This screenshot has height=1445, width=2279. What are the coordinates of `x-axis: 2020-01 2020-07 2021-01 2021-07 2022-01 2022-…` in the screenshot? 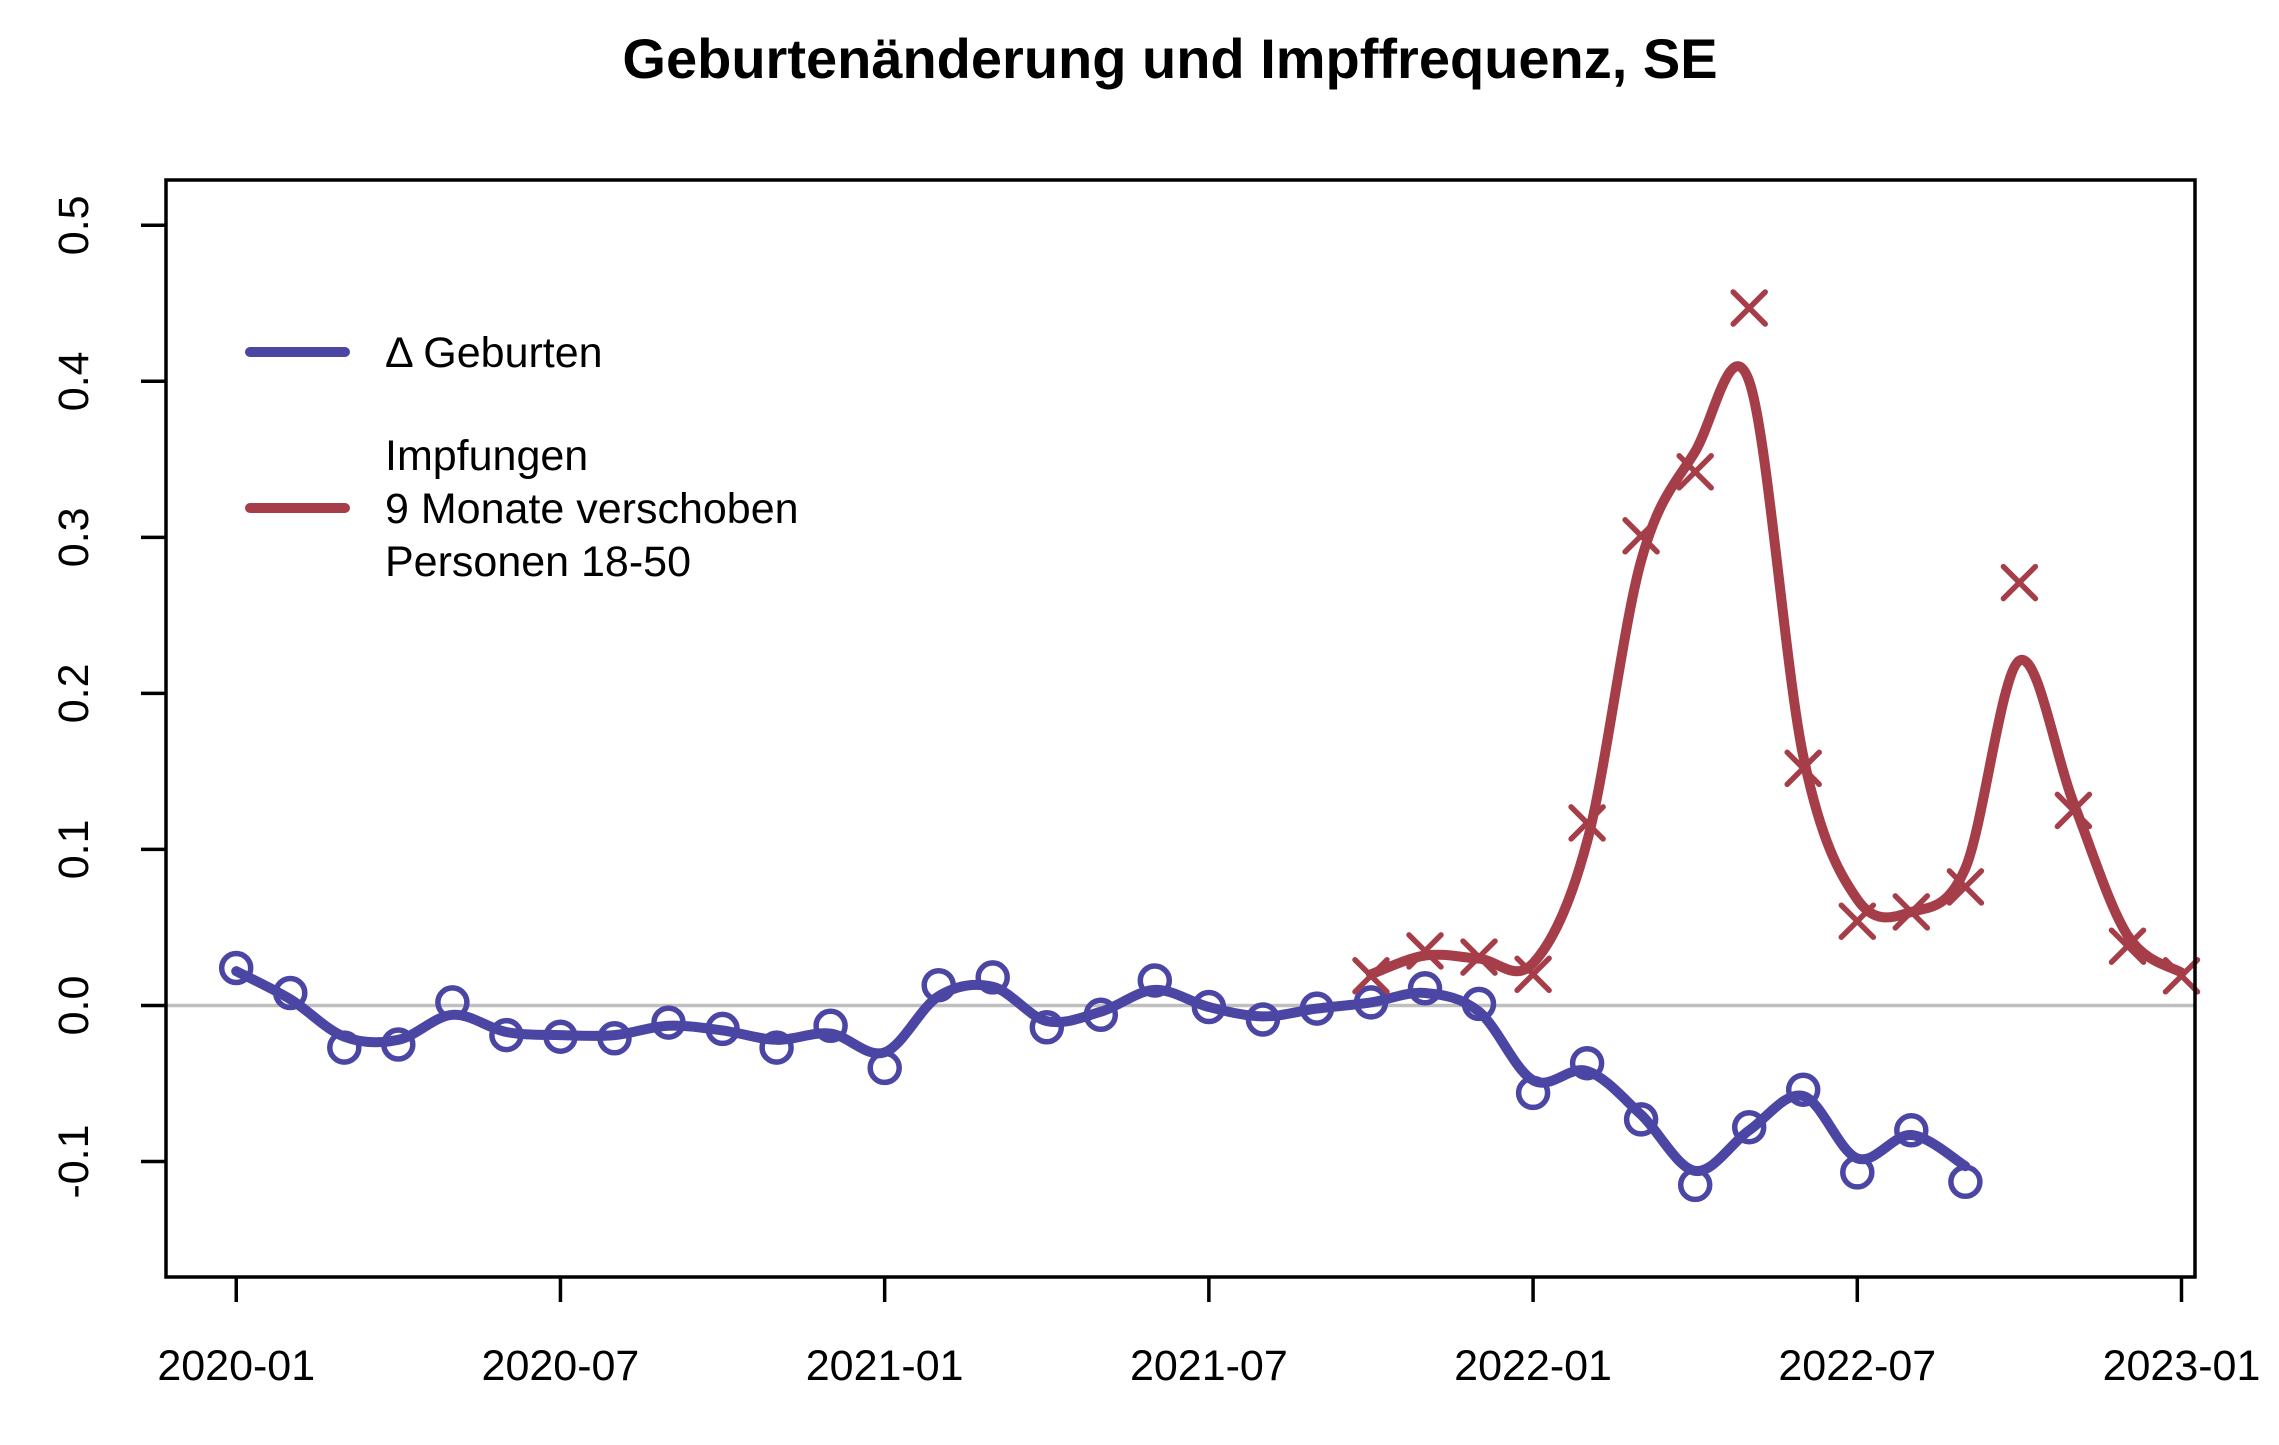 It's located at (1208, 1333).